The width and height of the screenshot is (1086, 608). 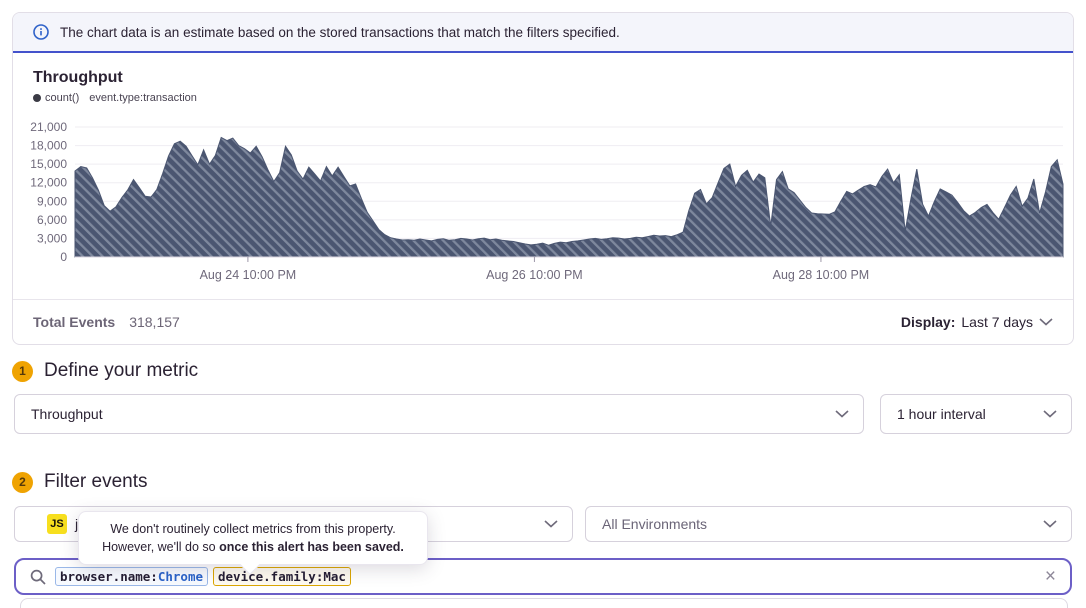 What do you see at coordinates (545, 576) in the screenshot?
I see `search-token-list: browser.name:Chrome device.family:Mac` at bounding box center [545, 576].